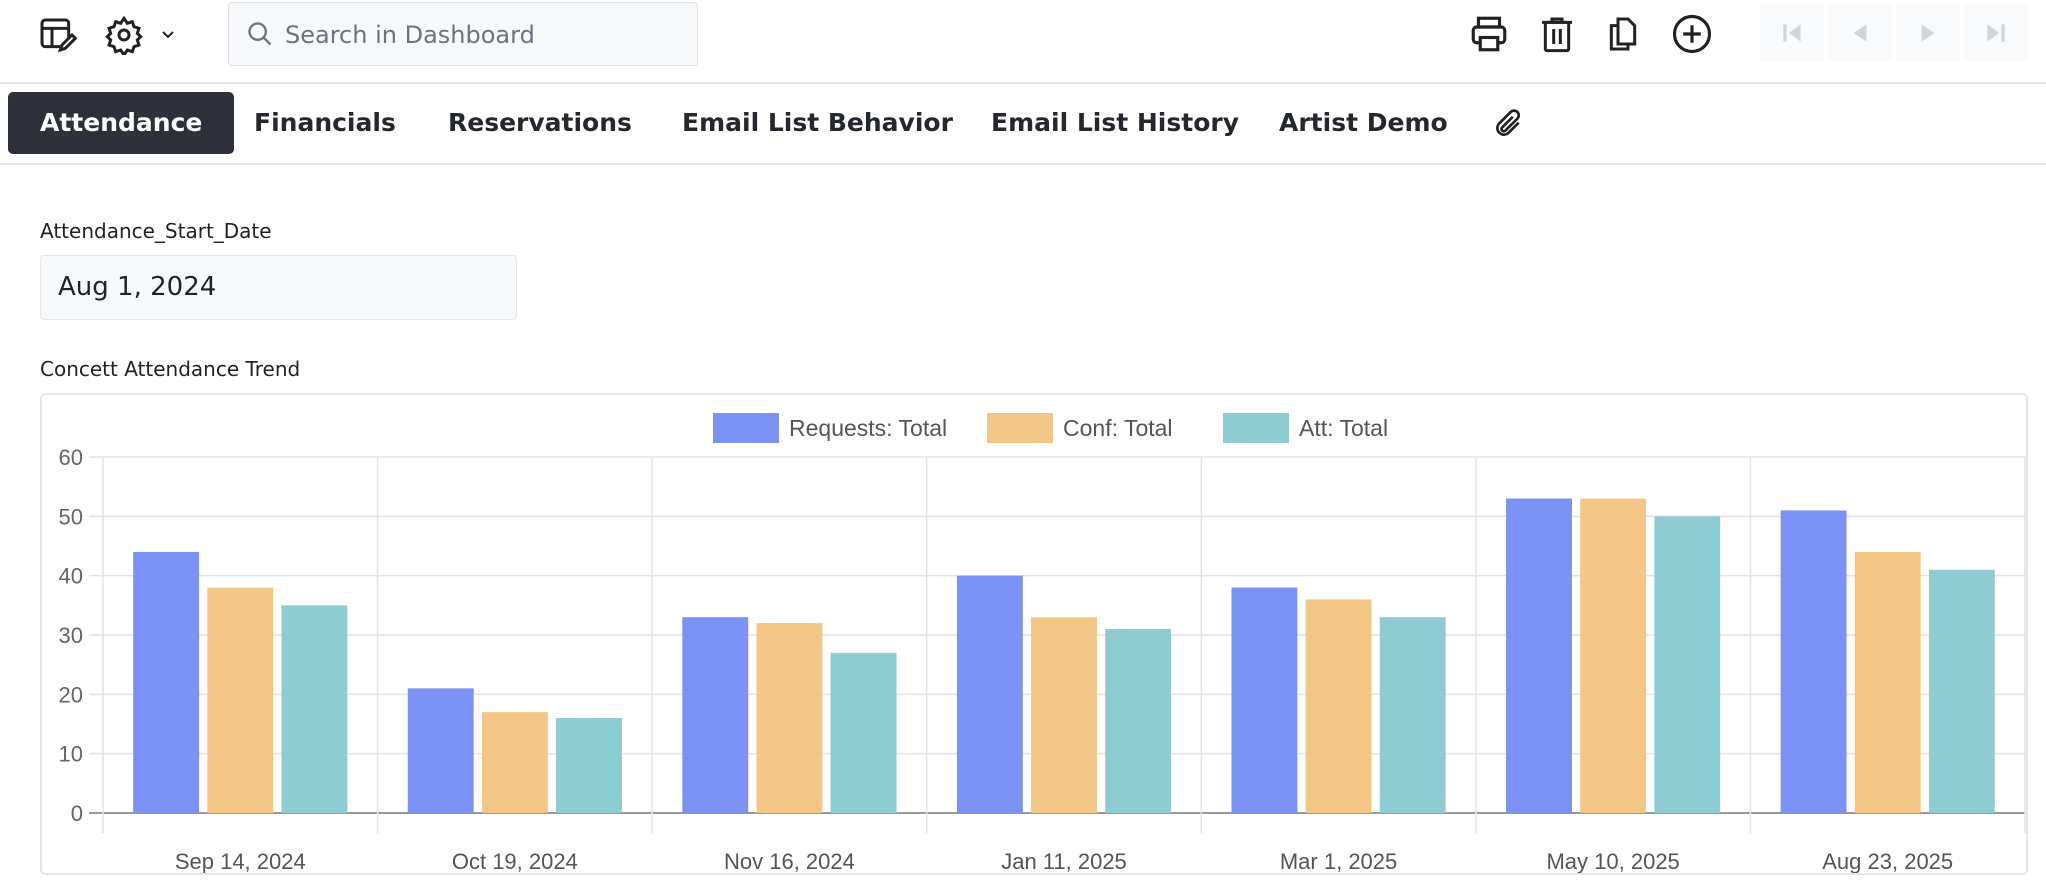 The width and height of the screenshot is (2046, 892). I want to click on tab-financials: Financials, so click(325, 122).